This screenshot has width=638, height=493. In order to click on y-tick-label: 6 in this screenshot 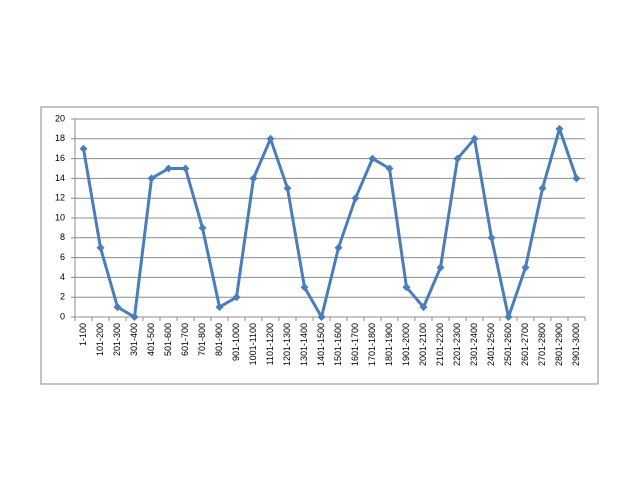, I will do `click(62, 257)`.